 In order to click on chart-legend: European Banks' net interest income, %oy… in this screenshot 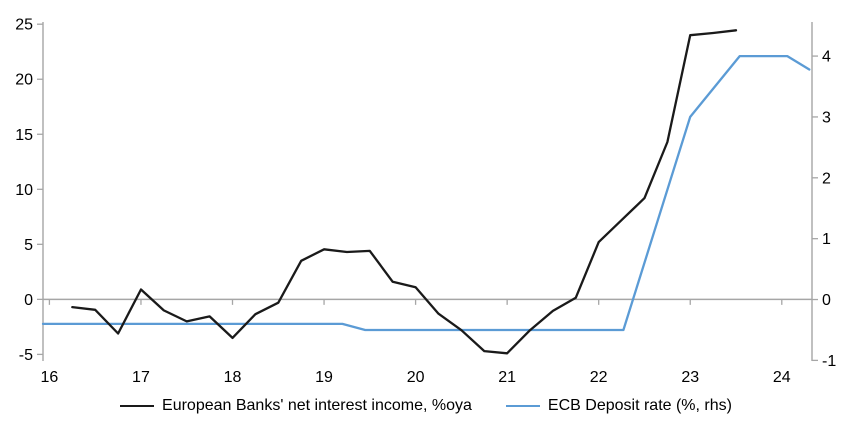, I will do `click(426, 406)`.